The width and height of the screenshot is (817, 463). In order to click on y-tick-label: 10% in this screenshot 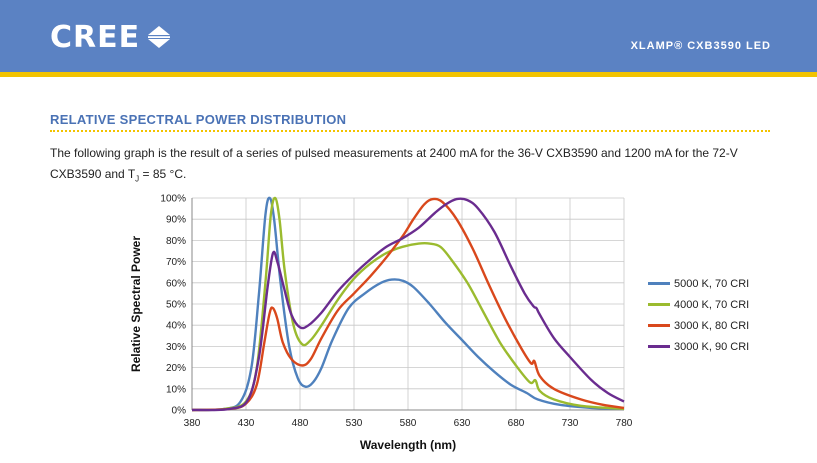, I will do `click(176, 389)`.